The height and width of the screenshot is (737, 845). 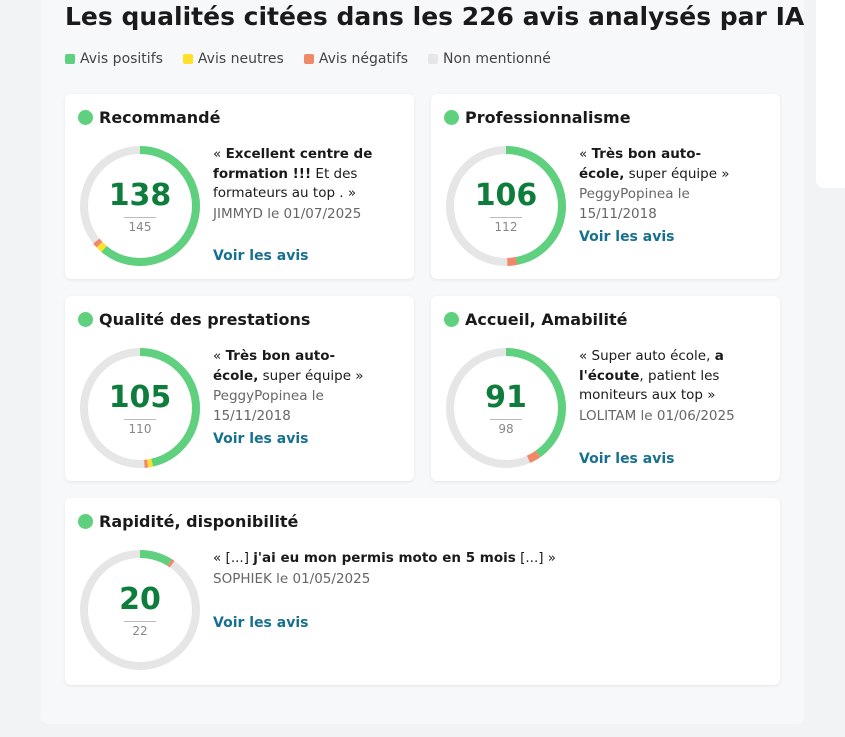 I want to click on card-header: Rapidité, disponibilité, so click(x=188, y=521).